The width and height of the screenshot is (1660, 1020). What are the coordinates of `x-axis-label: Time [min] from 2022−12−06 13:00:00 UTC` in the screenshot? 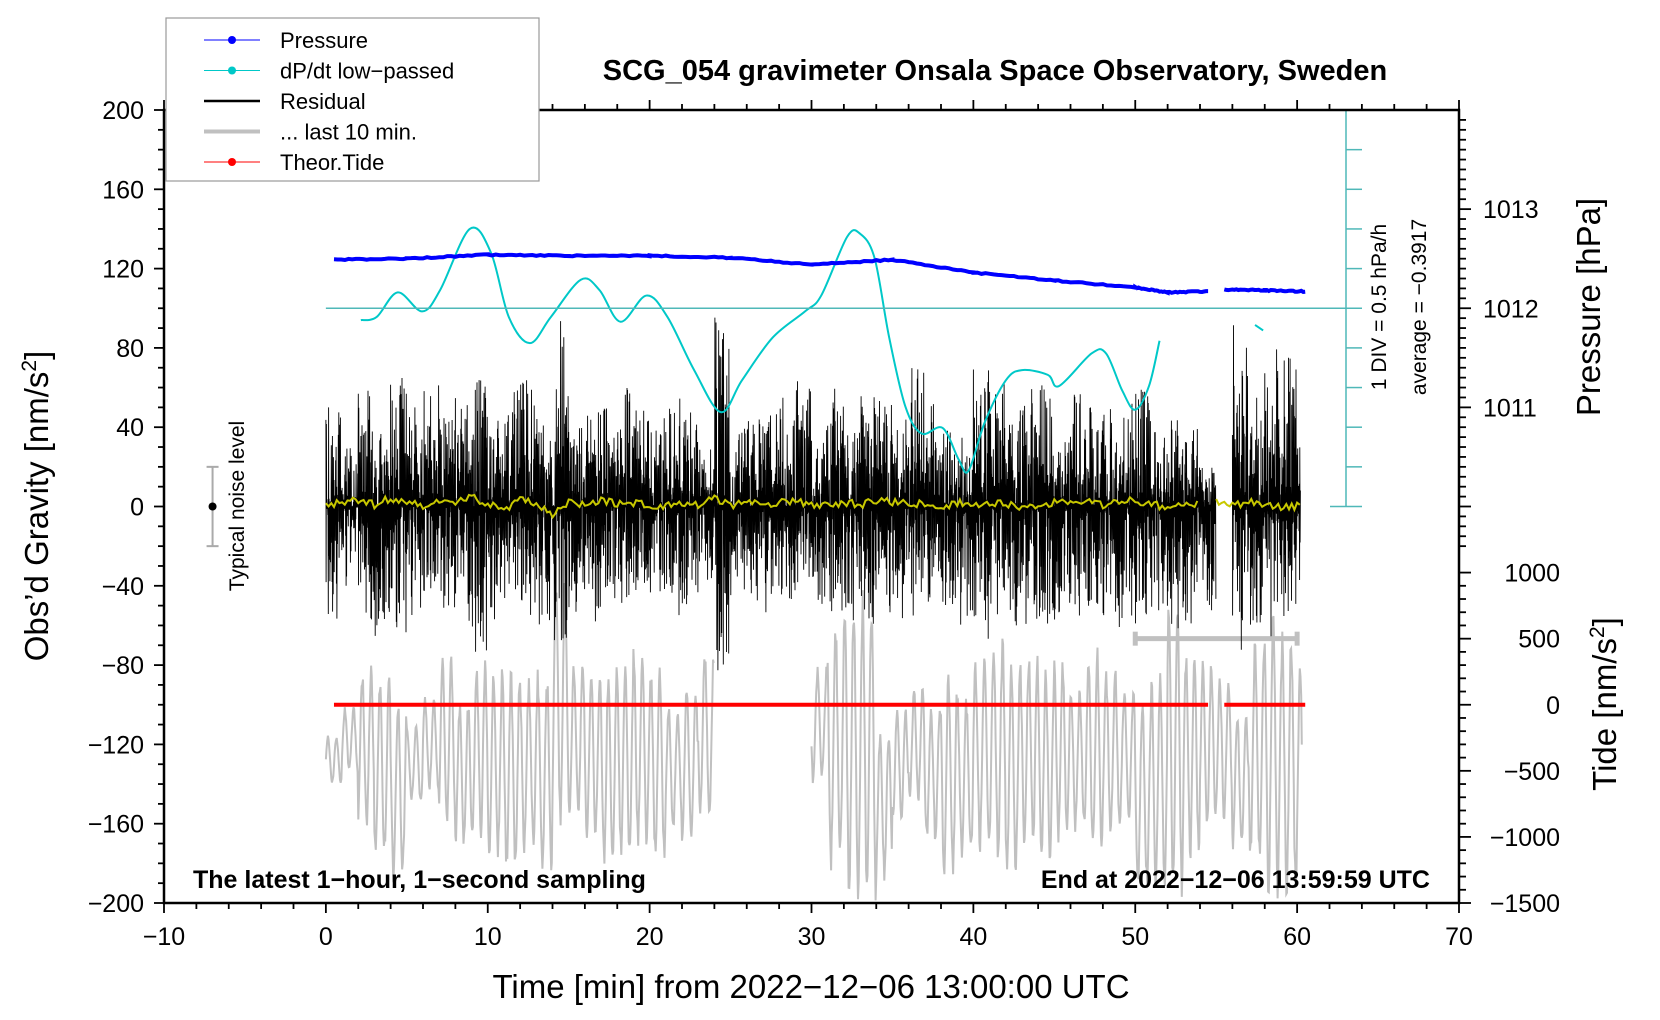 It's located at (810, 986).